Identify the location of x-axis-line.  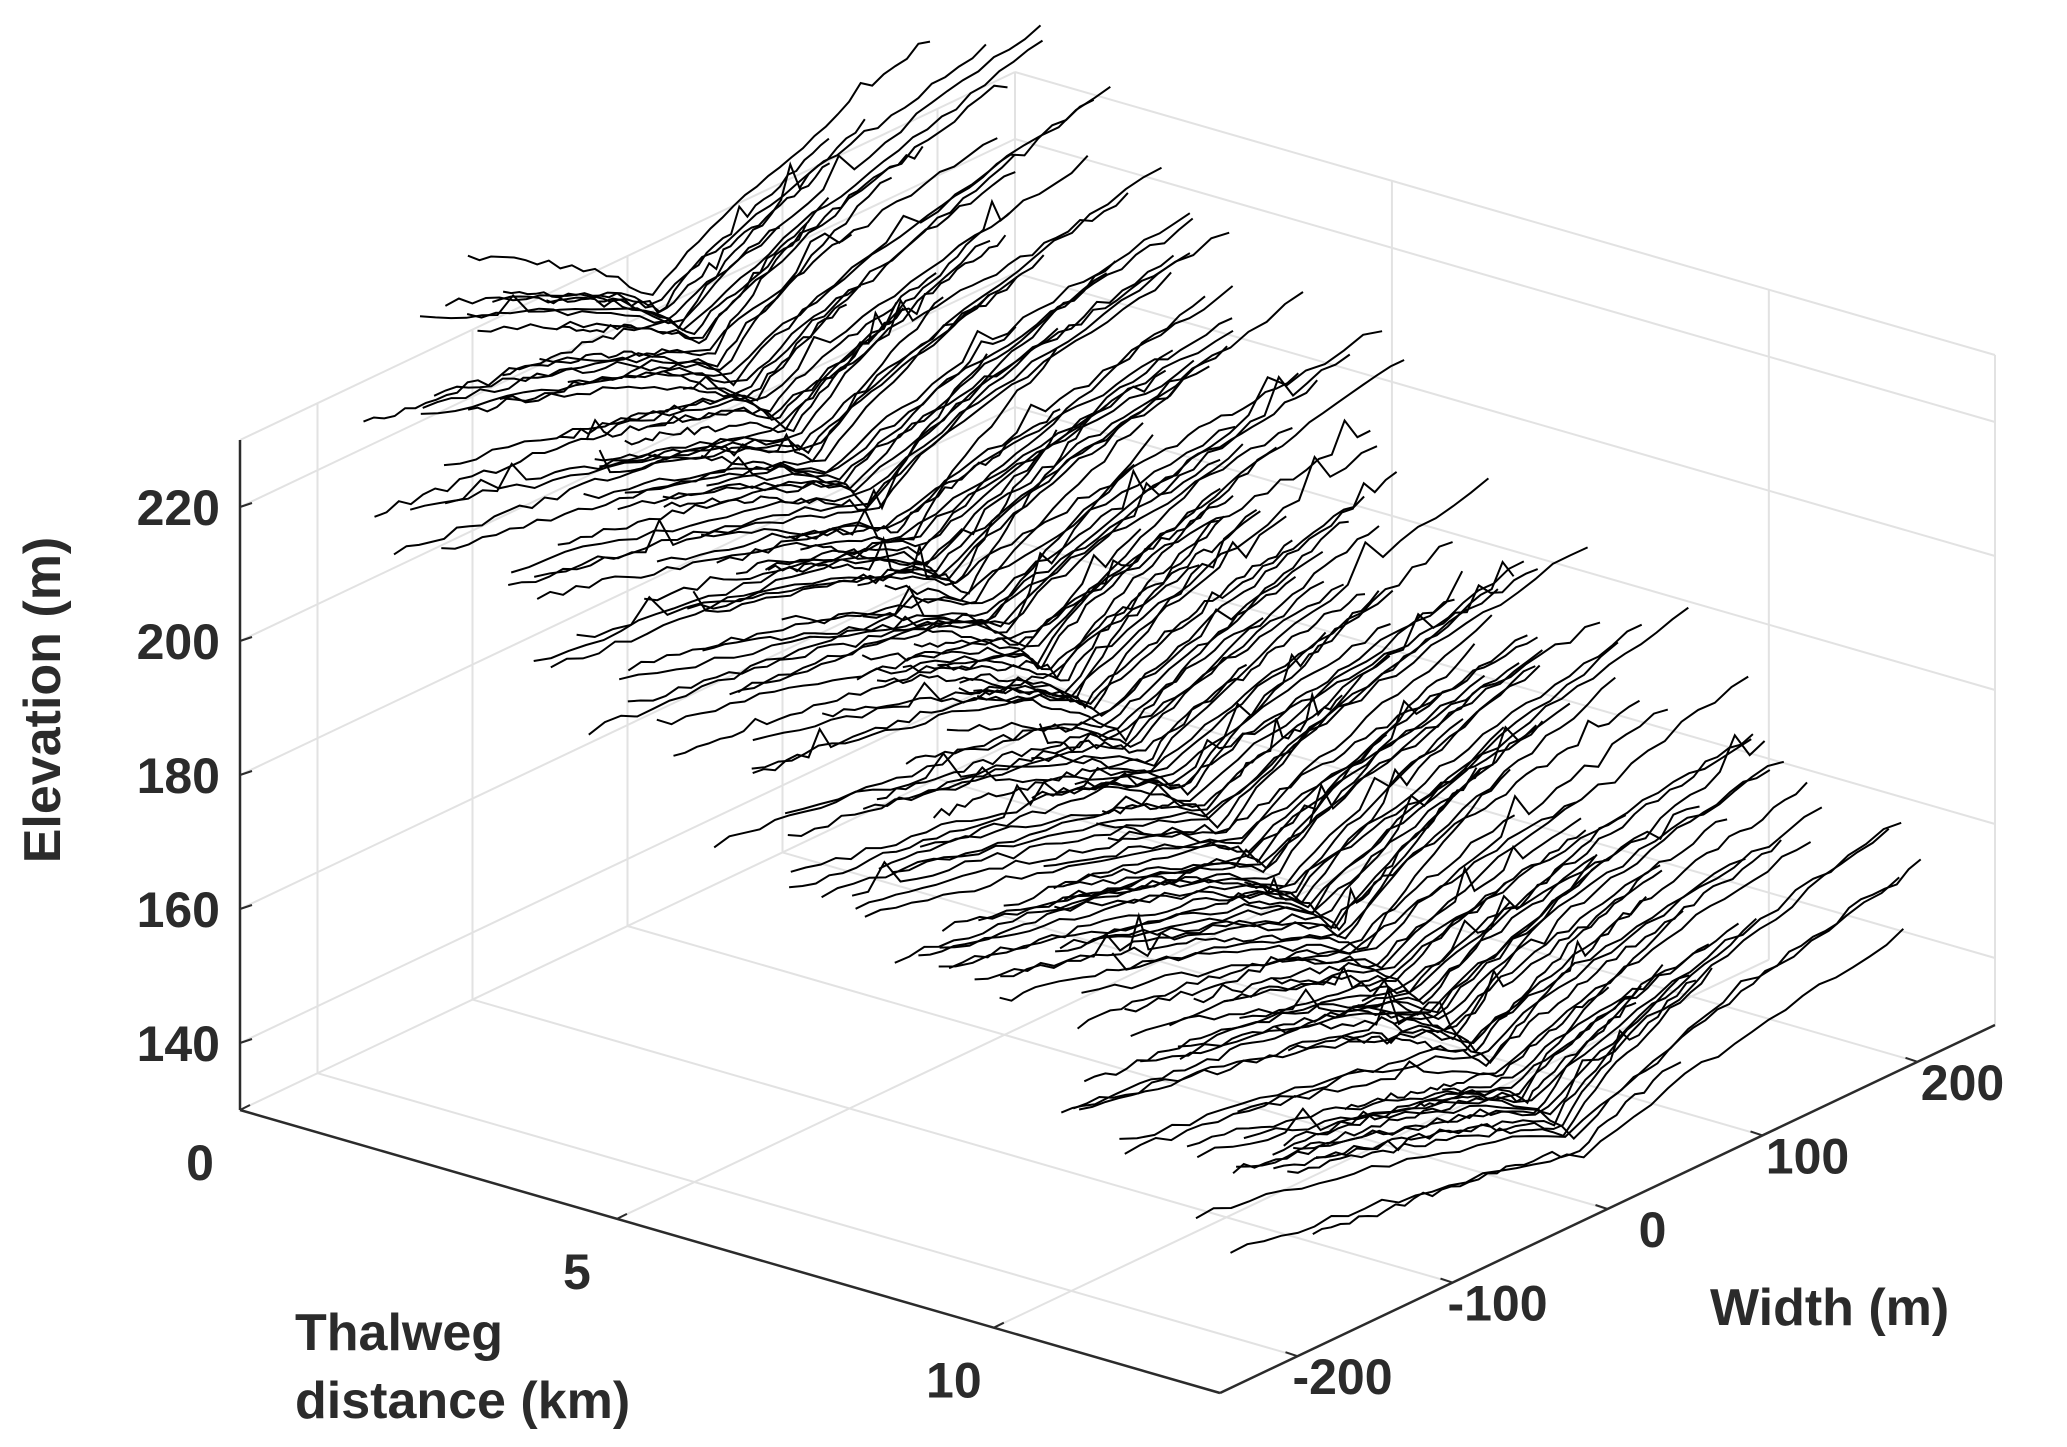
(730, 1251).